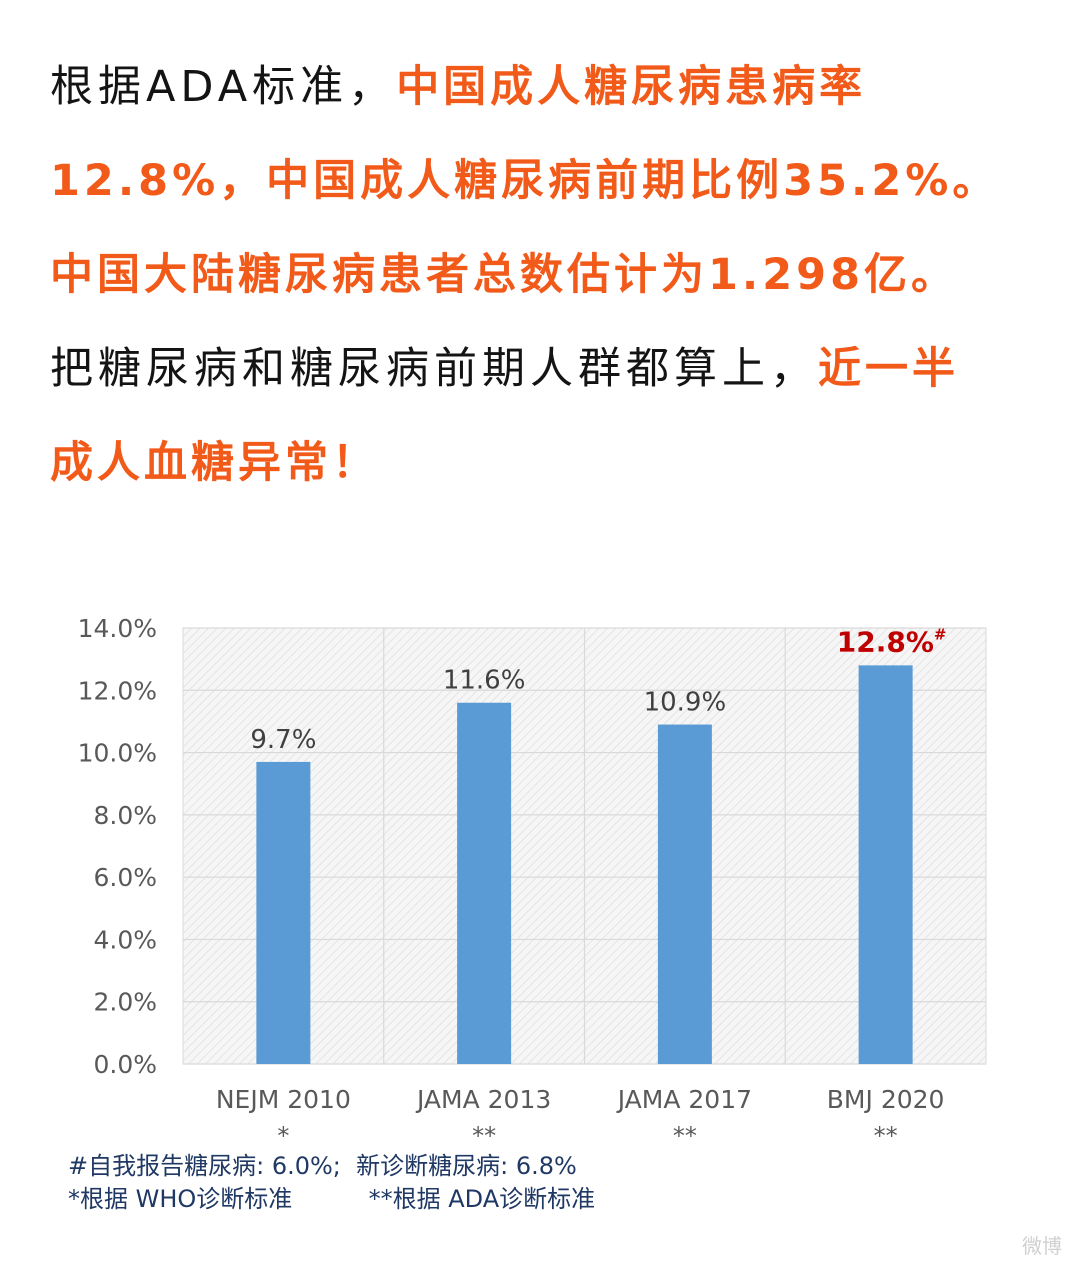 This screenshot has width=1080, height=1273. What do you see at coordinates (631, 87) in the screenshot?
I see `intro-line-1-highlight: 中国成人糖尿病患病率` at bounding box center [631, 87].